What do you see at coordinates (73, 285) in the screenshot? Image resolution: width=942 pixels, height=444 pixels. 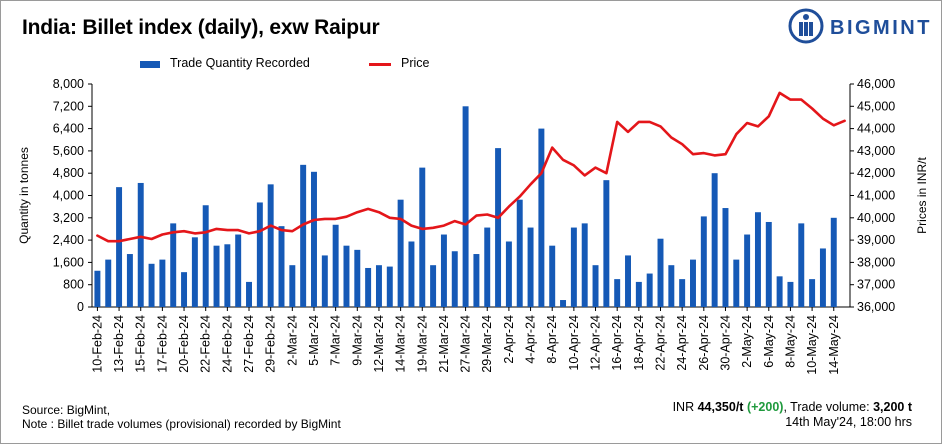 I see `left-tick-label: 800` at bounding box center [73, 285].